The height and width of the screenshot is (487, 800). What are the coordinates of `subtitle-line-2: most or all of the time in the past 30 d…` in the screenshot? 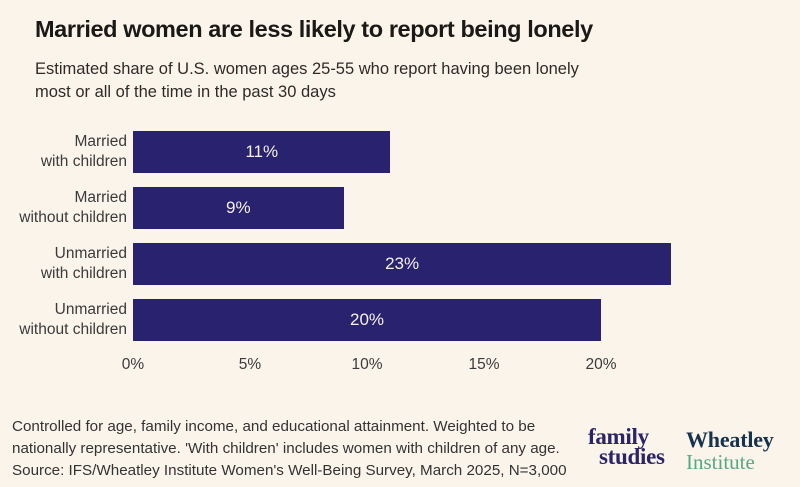 It's located at (185, 91).